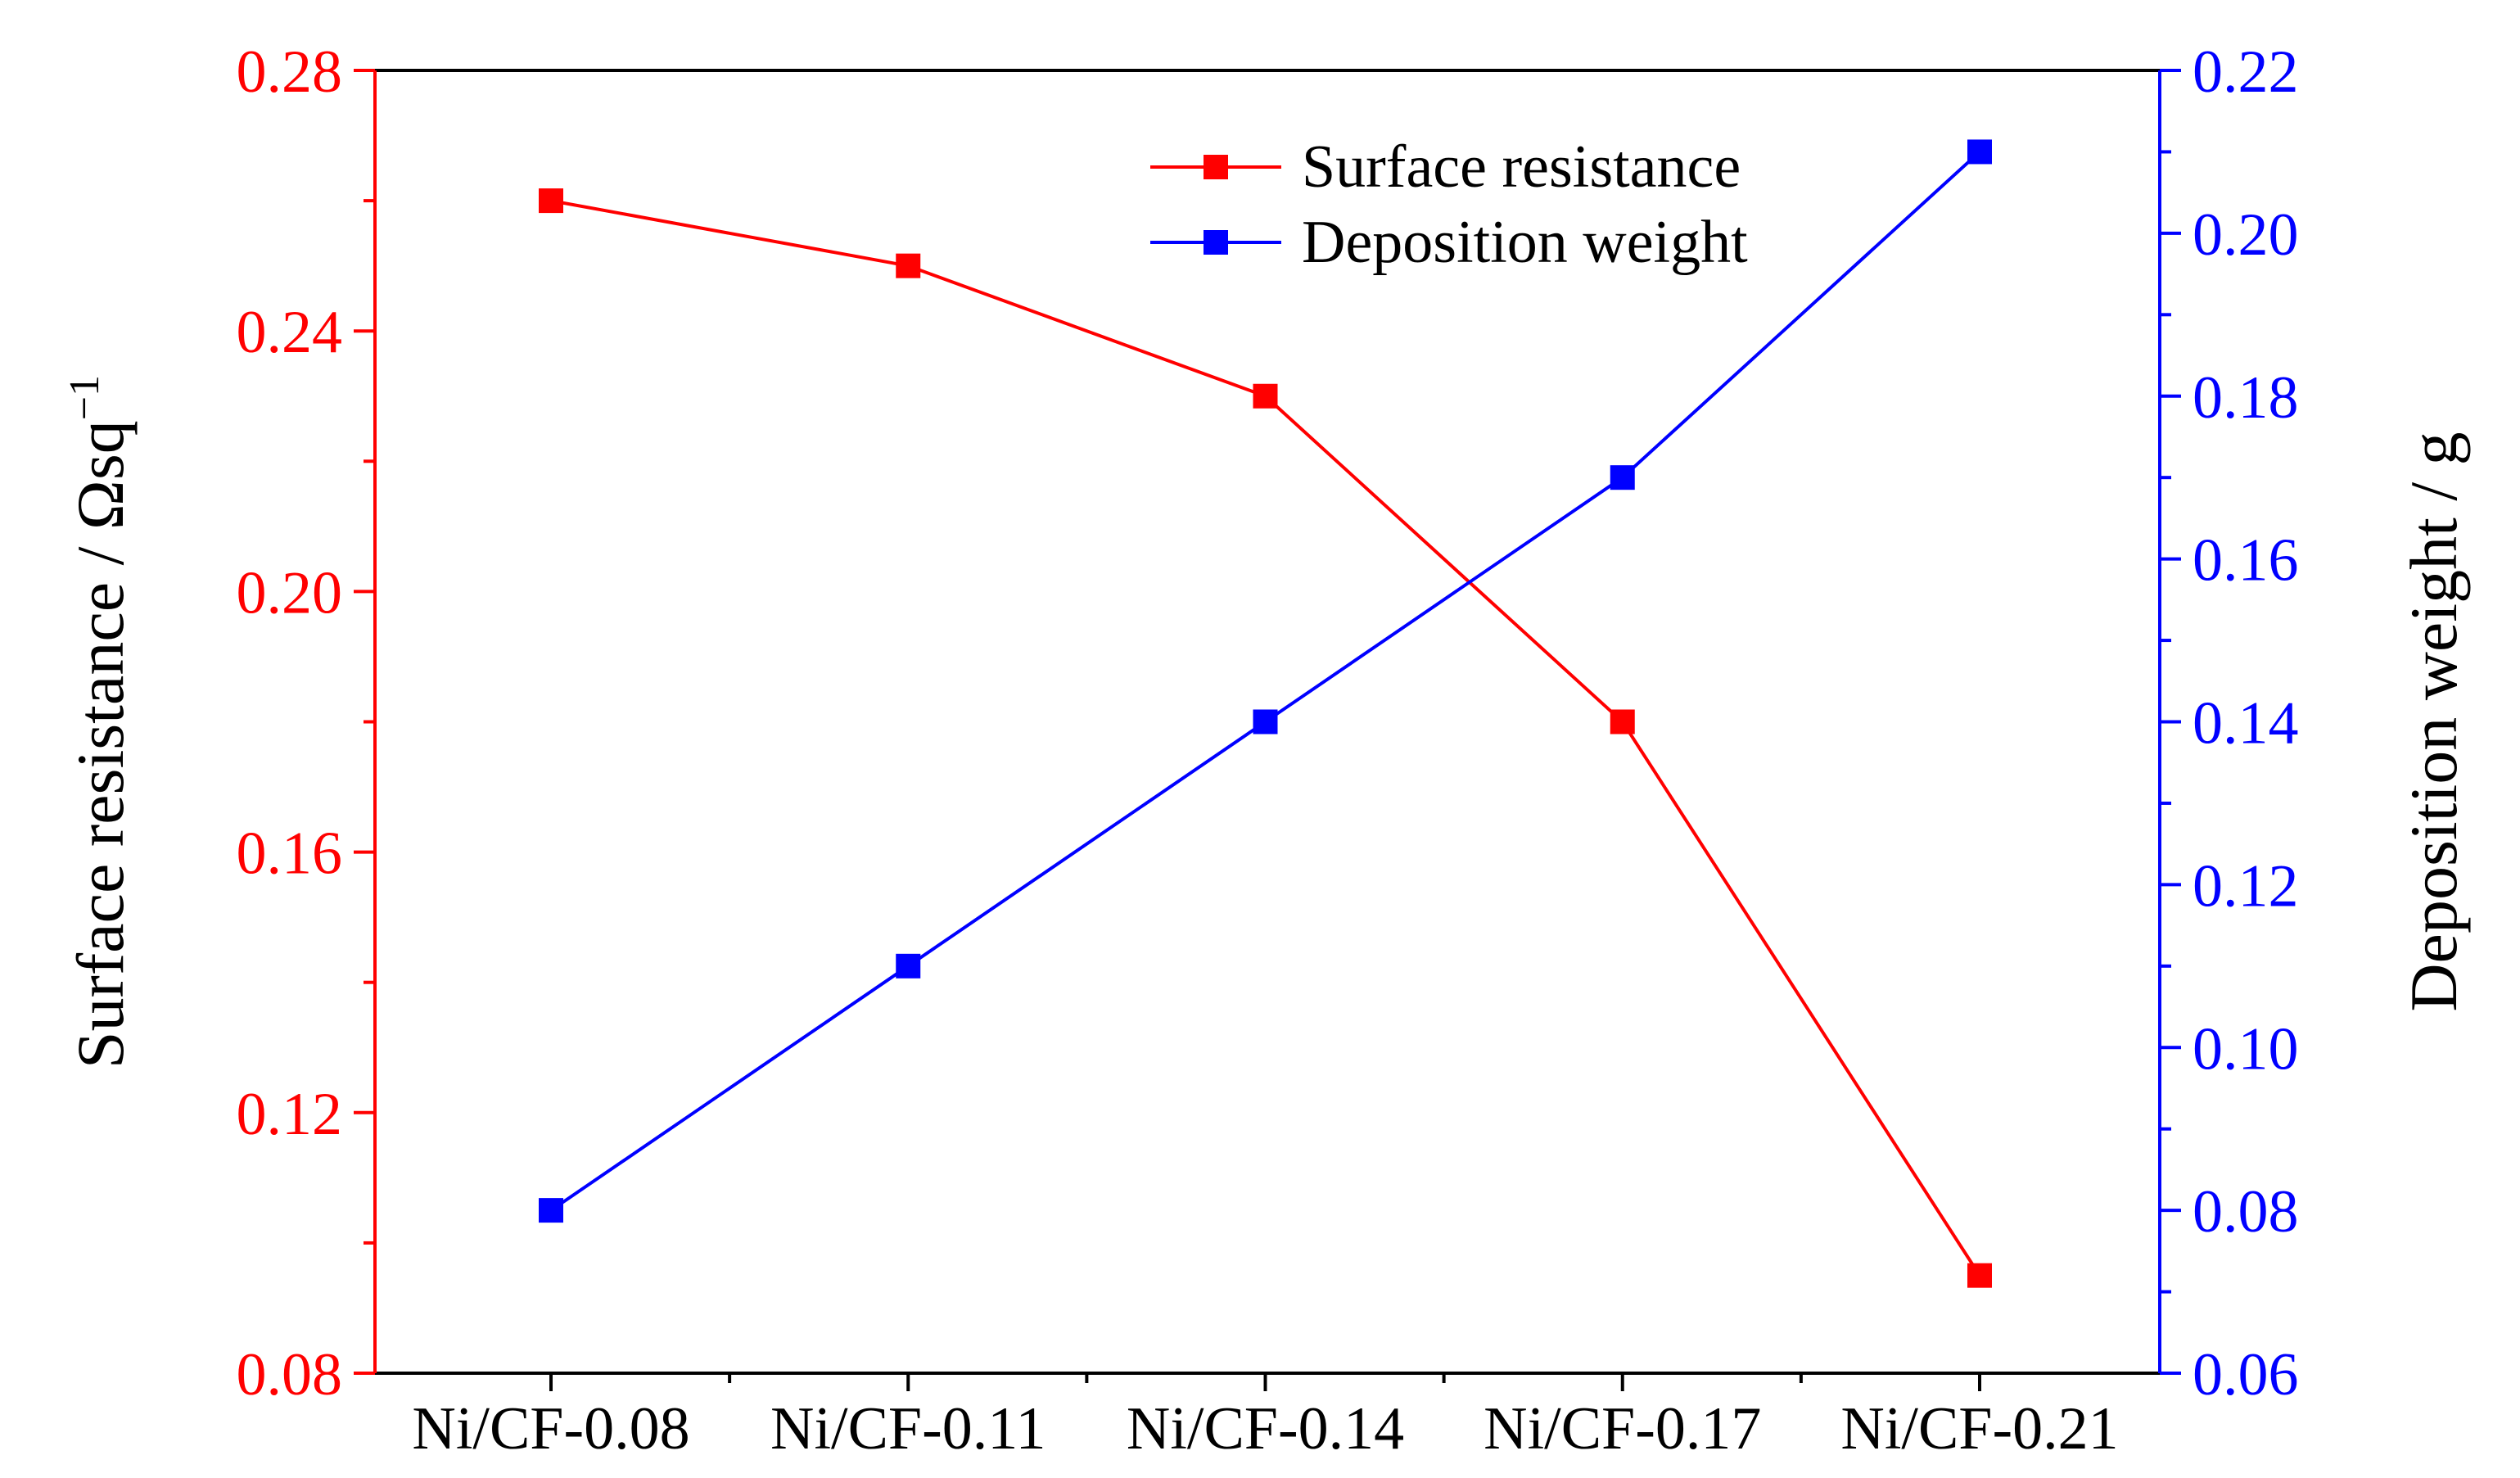  What do you see at coordinates (2246, 72) in the screenshot?
I see `right-tick-label: 0.22` at bounding box center [2246, 72].